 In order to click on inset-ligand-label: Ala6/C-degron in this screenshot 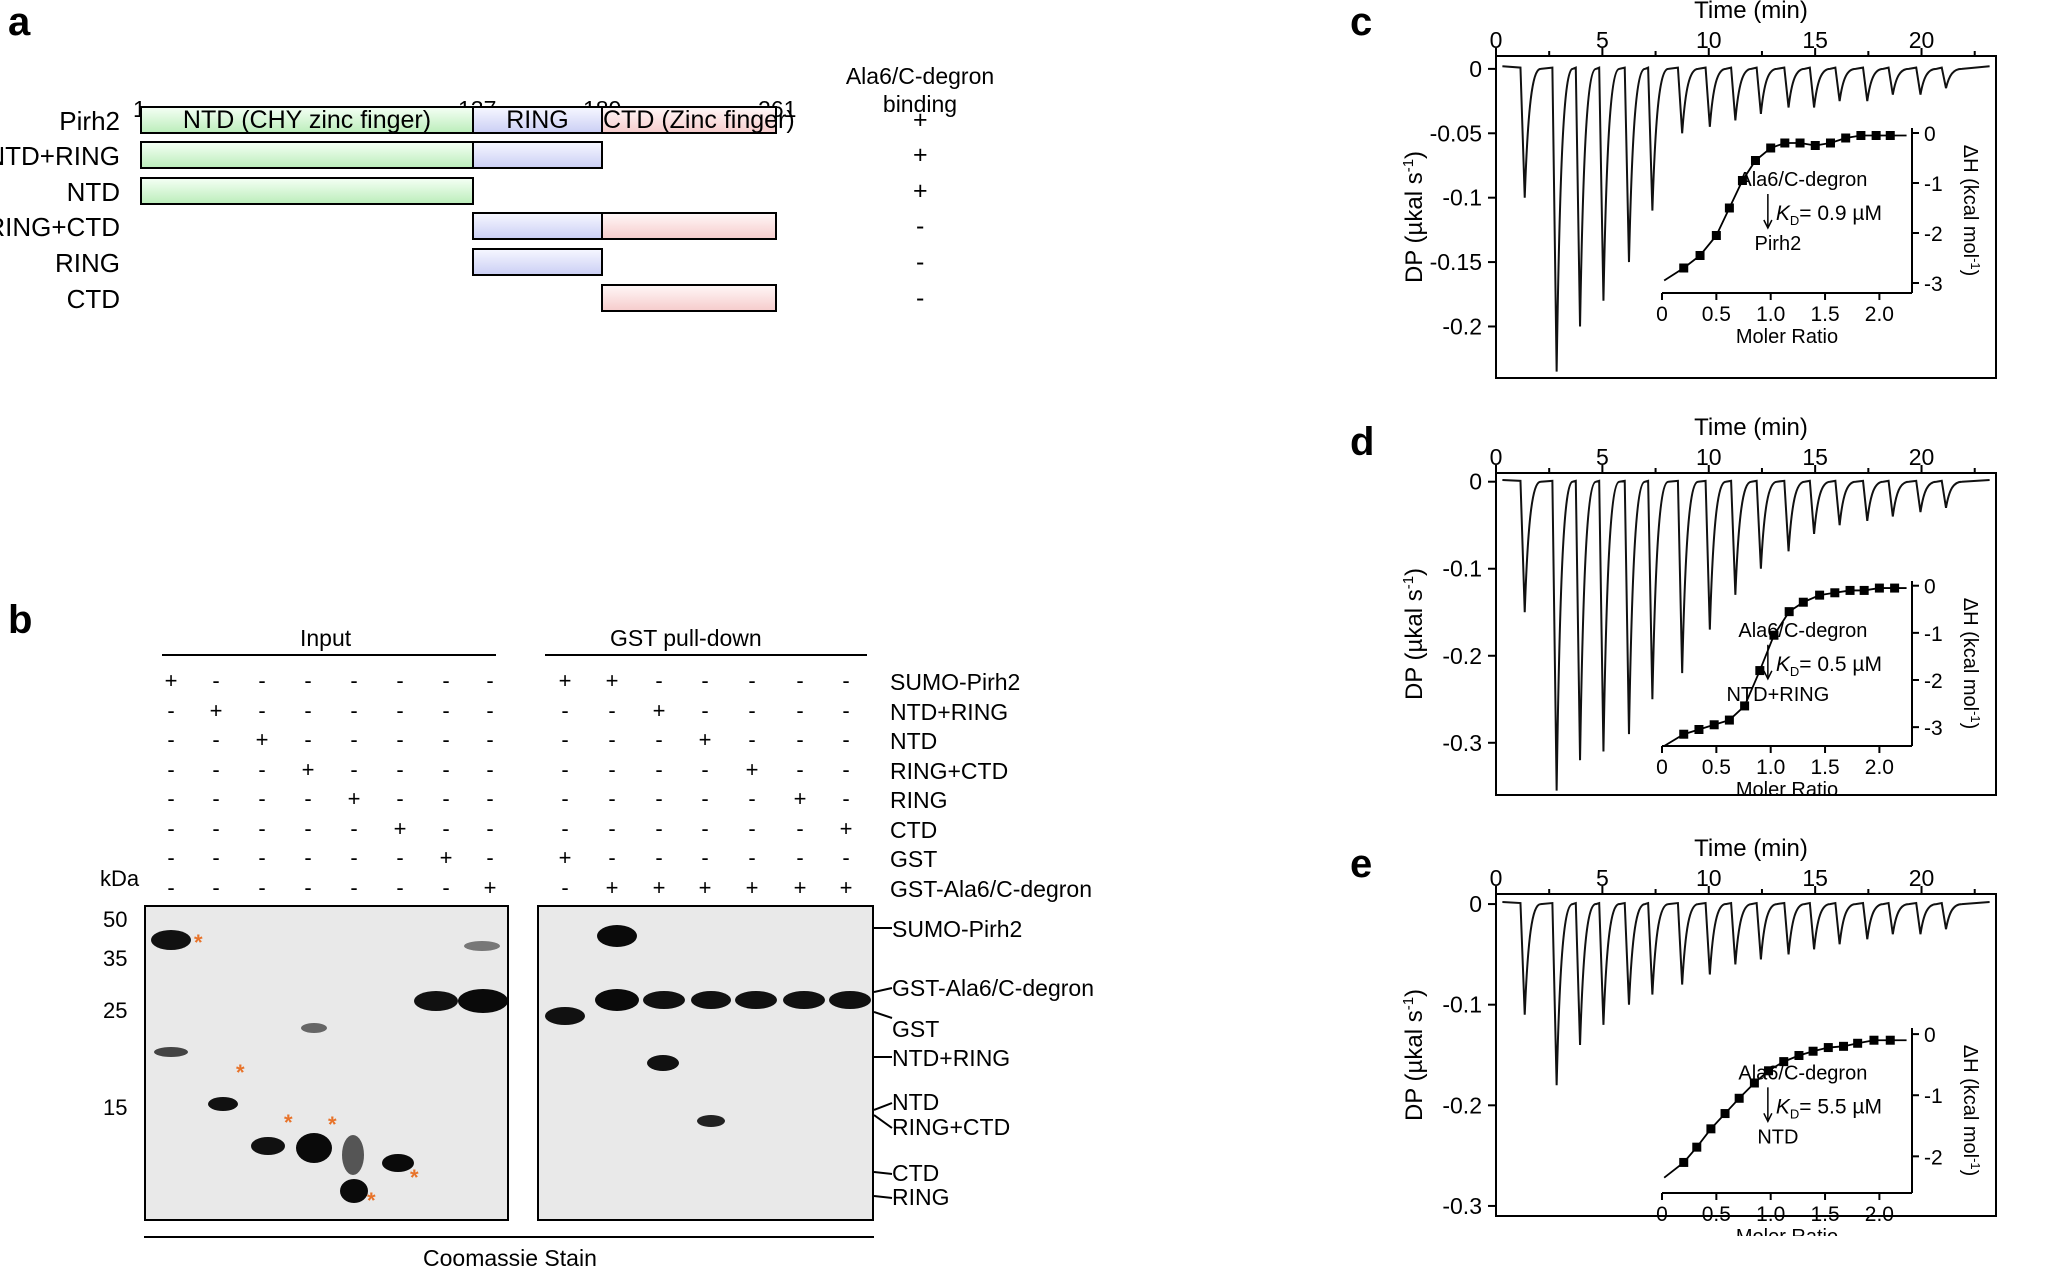, I will do `click(1802, 631)`.